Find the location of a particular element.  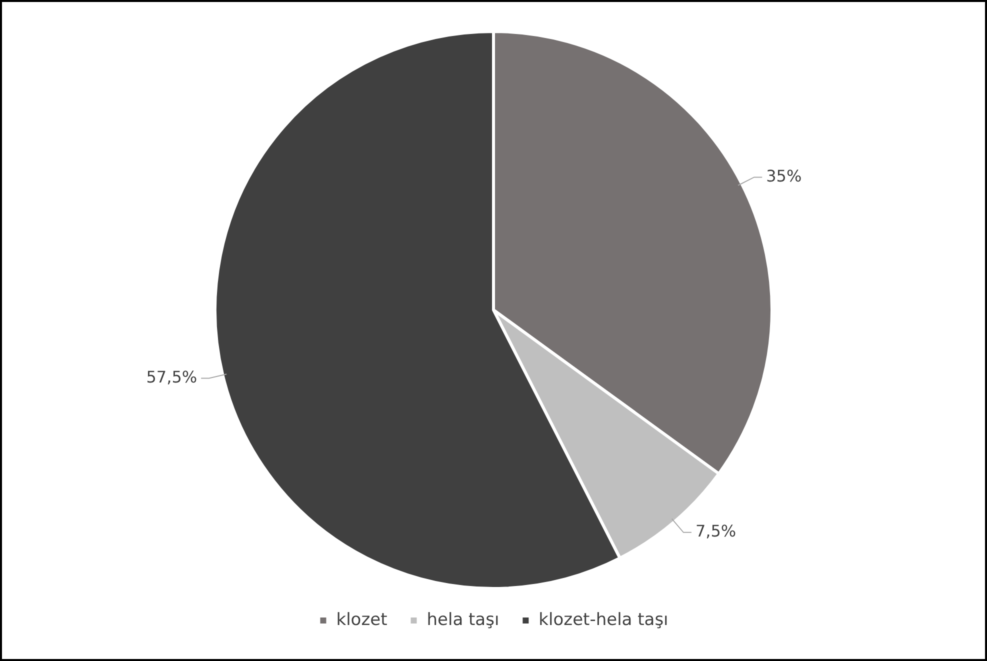

data-label: 57,5% is located at coordinates (172, 376).